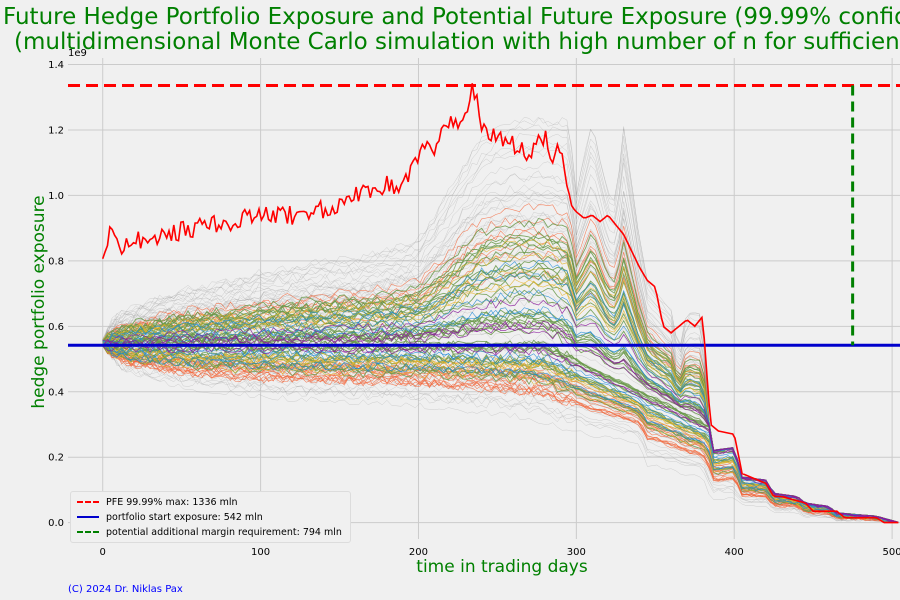  Describe the element at coordinates (418, 552) in the screenshot. I see `x-tick-label: 200` at that location.